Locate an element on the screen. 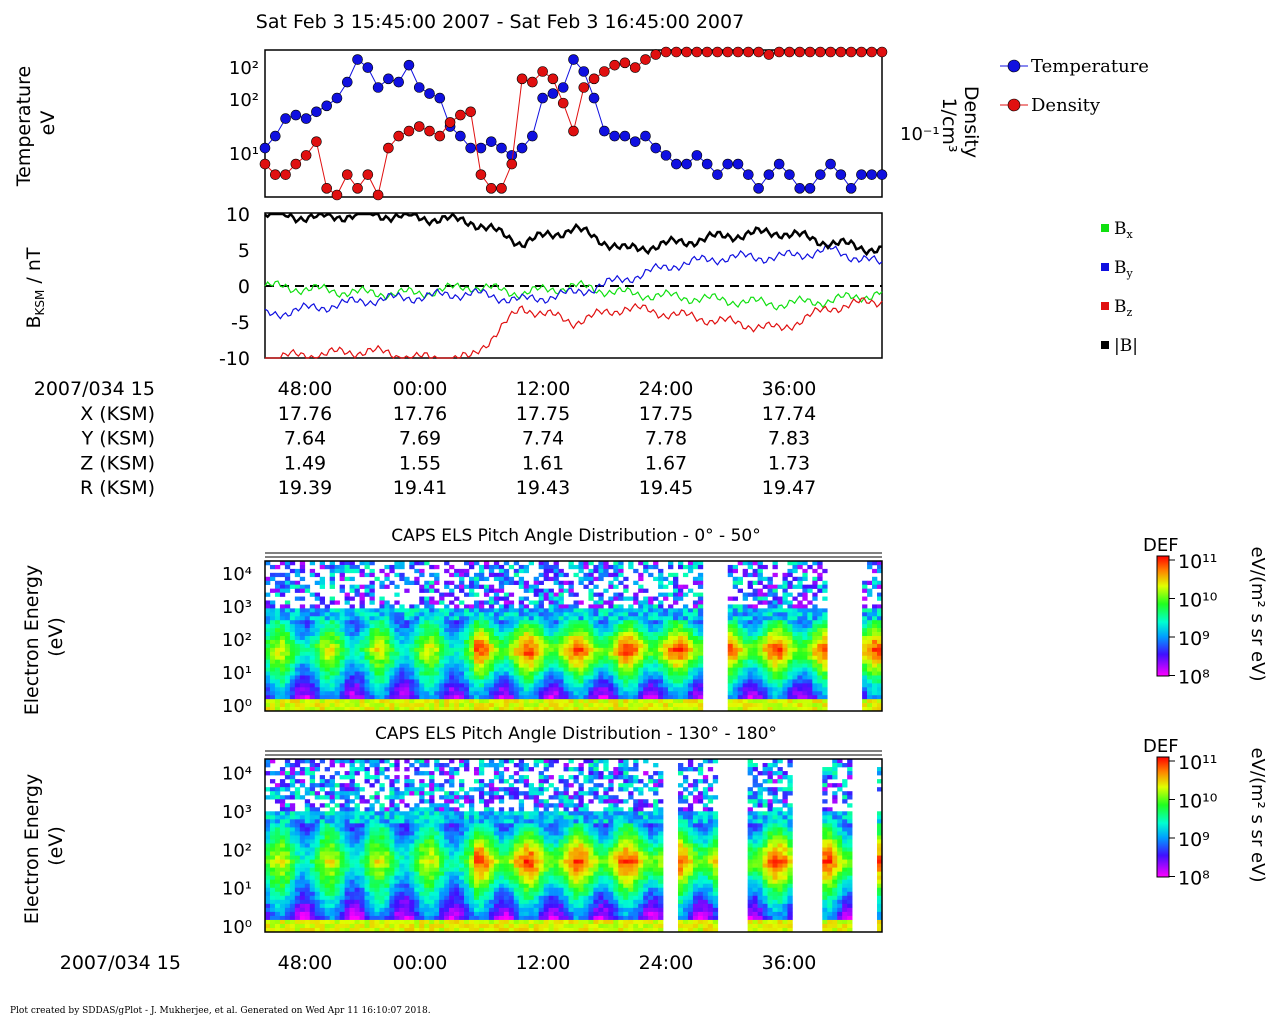 This screenshot has width=1280, height=1024. data-point-density is located at coordinates (285, 174).